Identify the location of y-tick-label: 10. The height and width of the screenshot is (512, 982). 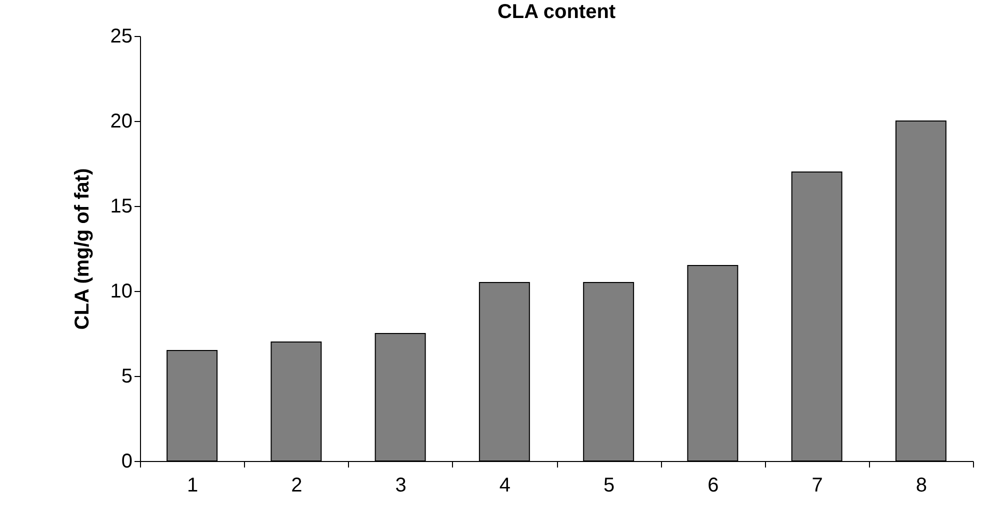
(121, 291).